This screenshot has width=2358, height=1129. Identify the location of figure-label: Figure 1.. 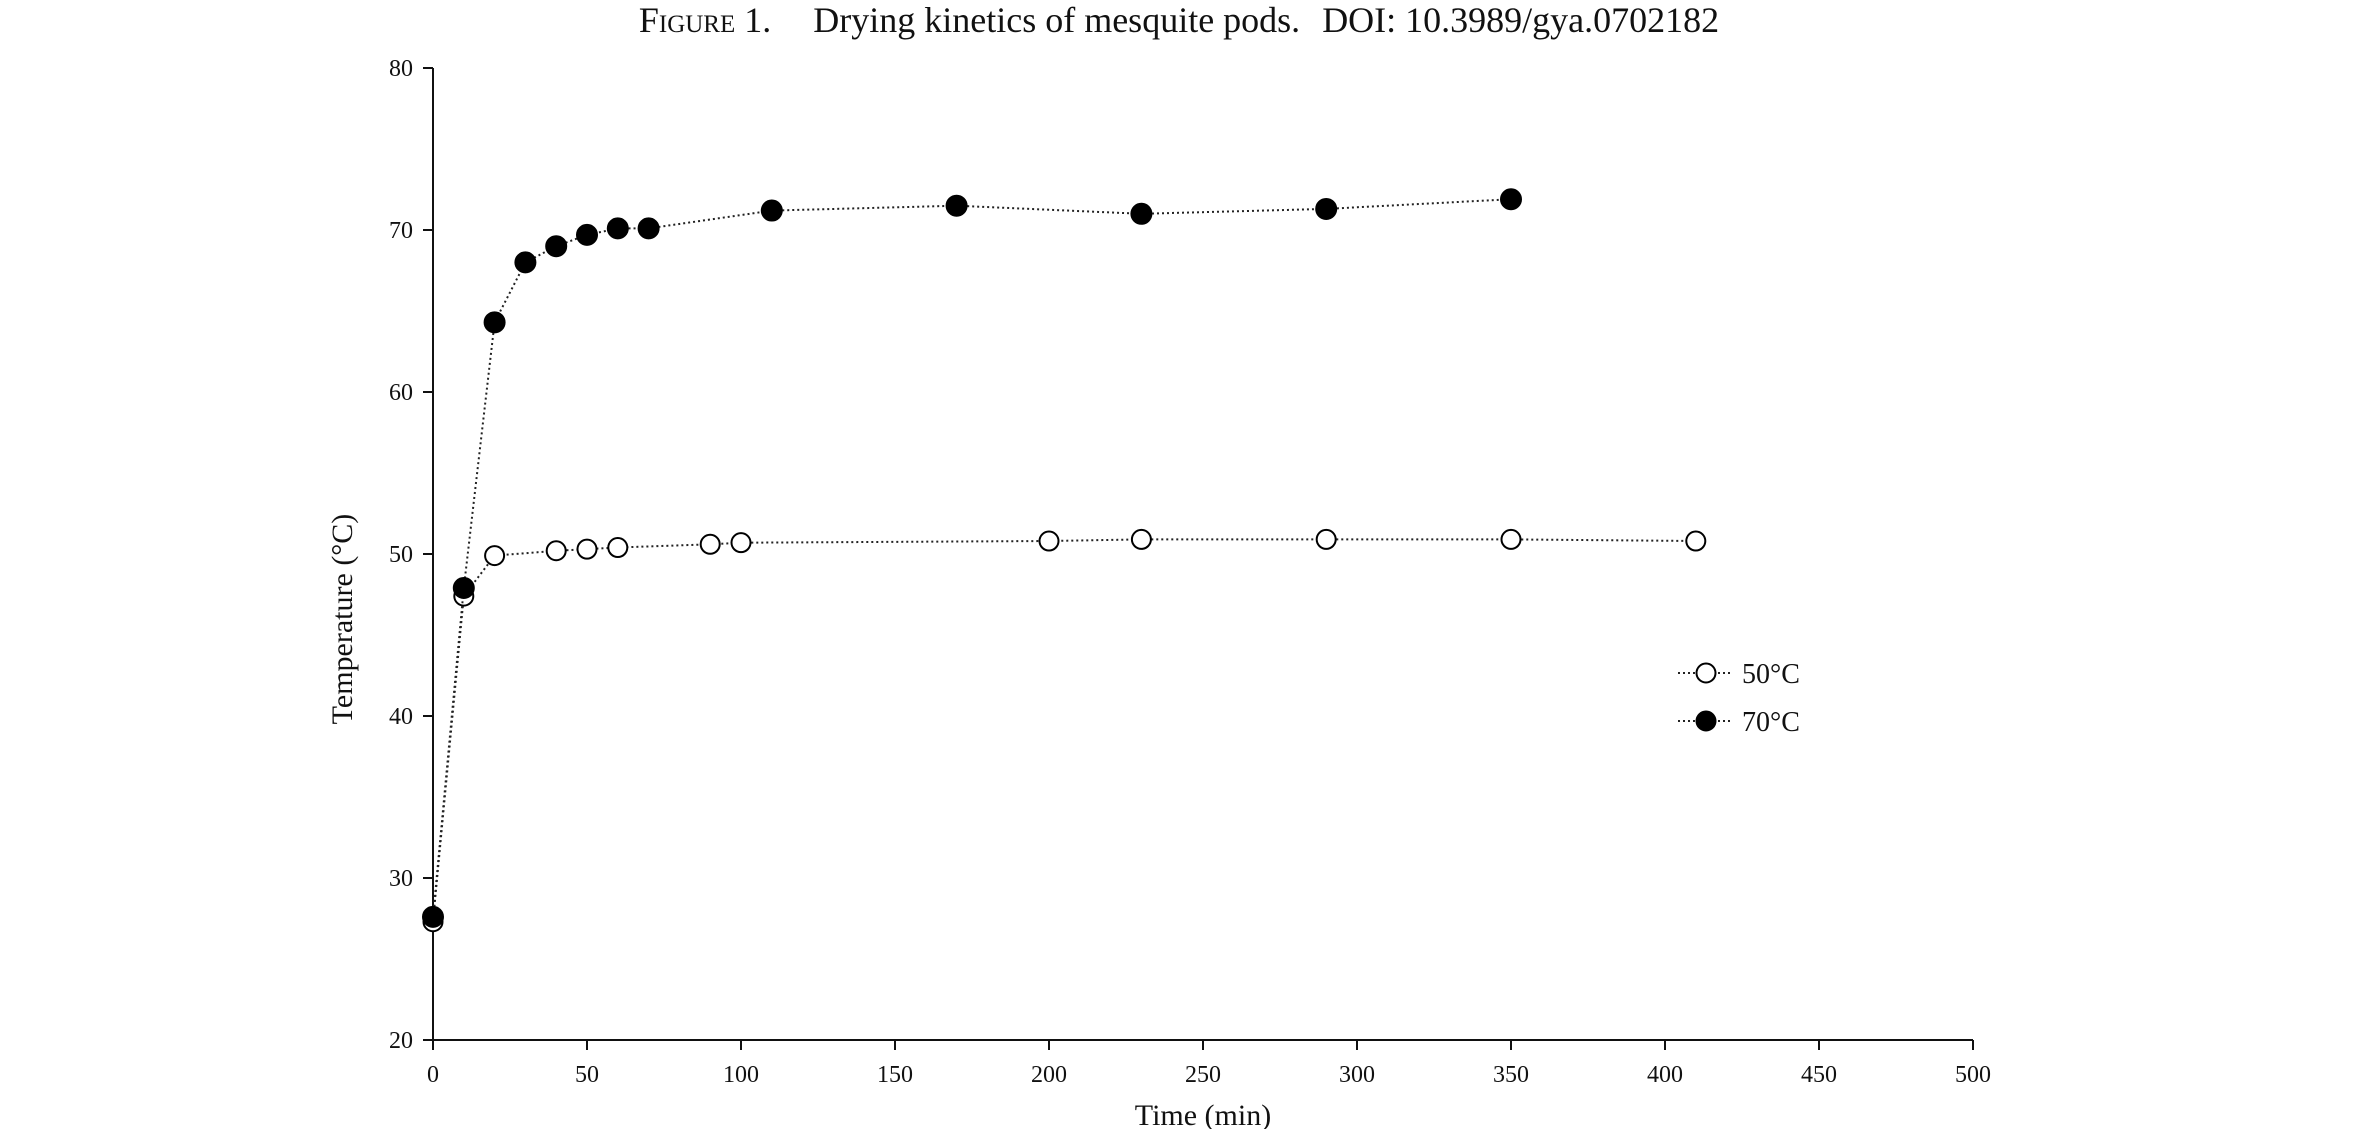
(705, 20).